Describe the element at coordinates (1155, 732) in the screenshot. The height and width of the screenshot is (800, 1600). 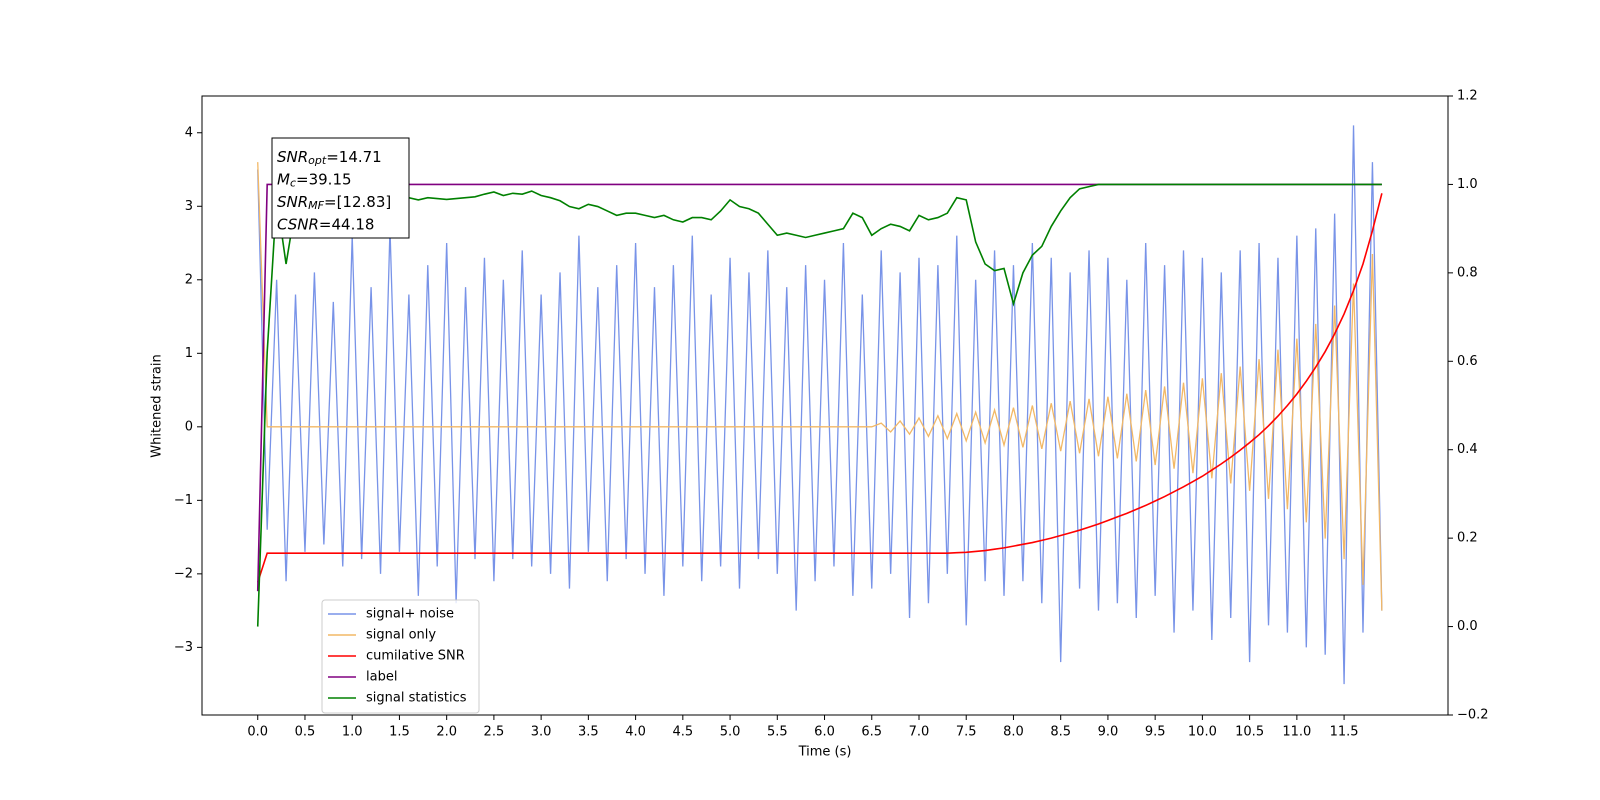
I see `x-tick-label: 9.5` at that location.